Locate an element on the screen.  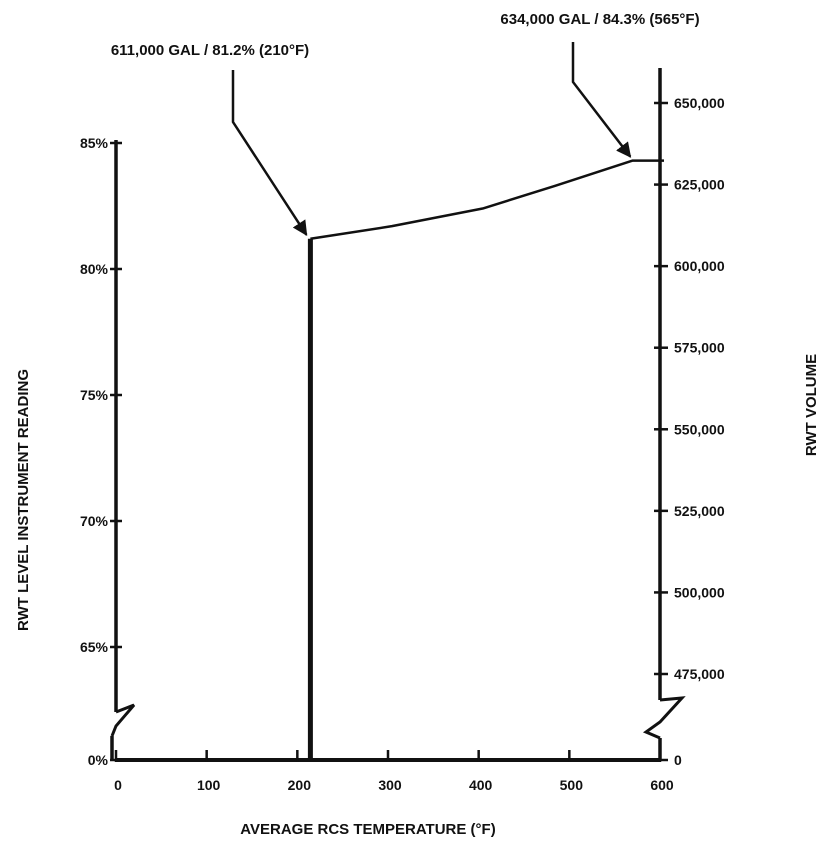
right-tick-label: 550,000 is located at coordinates (699, 429).